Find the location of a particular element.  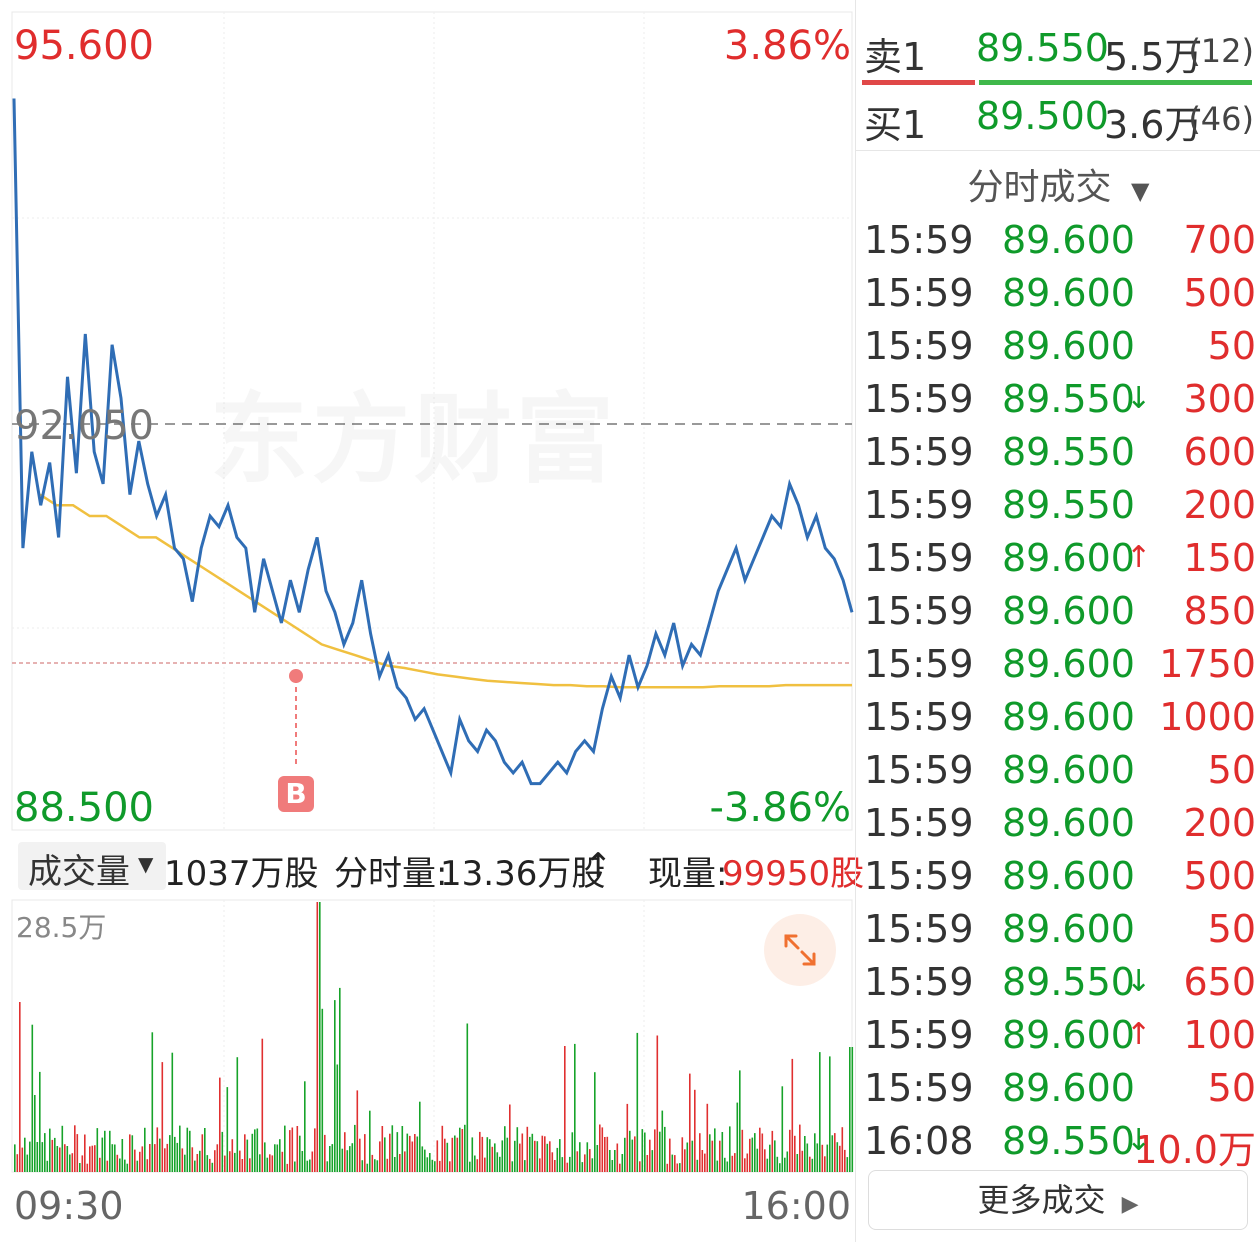

trade-row: 15:59 89.550 300 ↓ is located at coordinates (1060, 399).